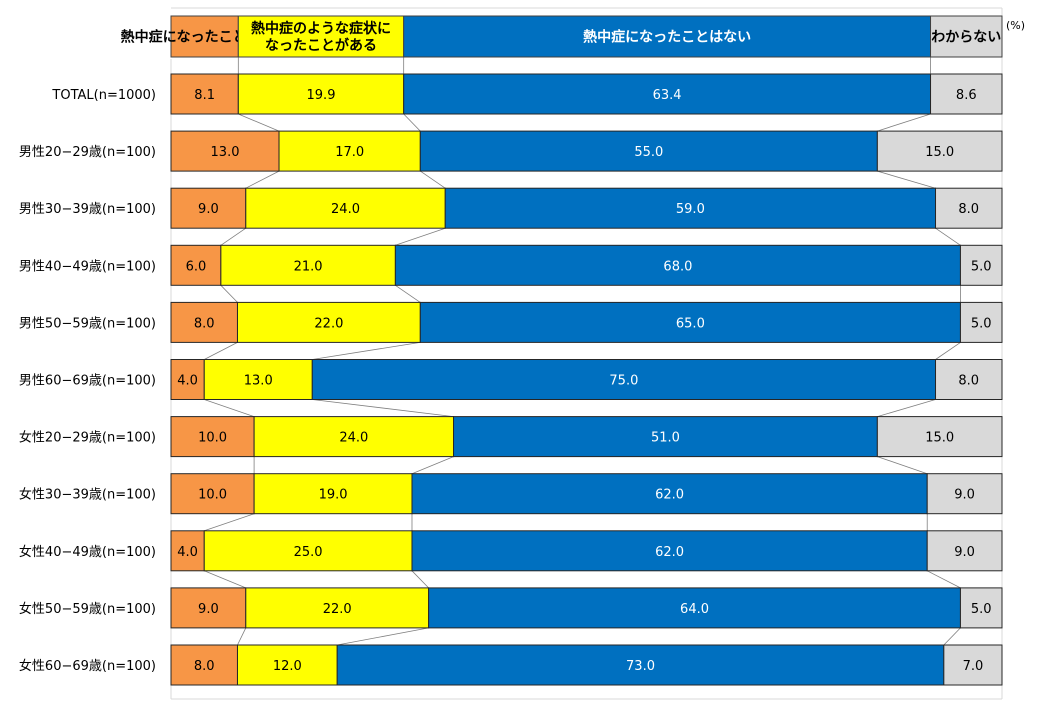 This screenshot has height=705, width=1048. Describe the element at coordinates (87, 552) in the screenshot. I see `category-label-9: 女性40−49歳(n=100)` at that location.